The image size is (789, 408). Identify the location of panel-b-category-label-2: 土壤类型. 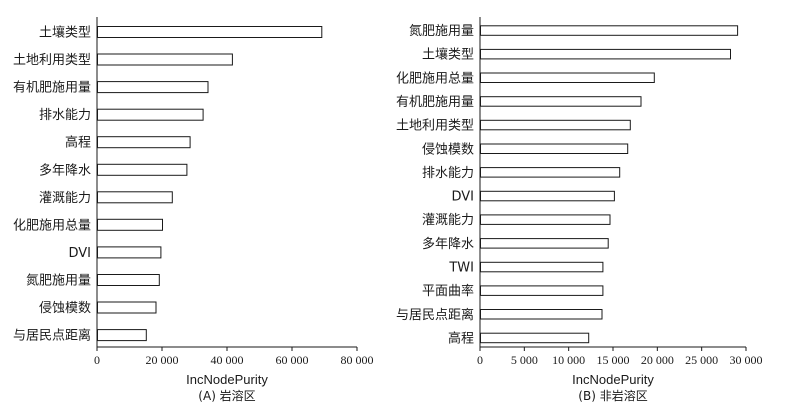
(448, 55).